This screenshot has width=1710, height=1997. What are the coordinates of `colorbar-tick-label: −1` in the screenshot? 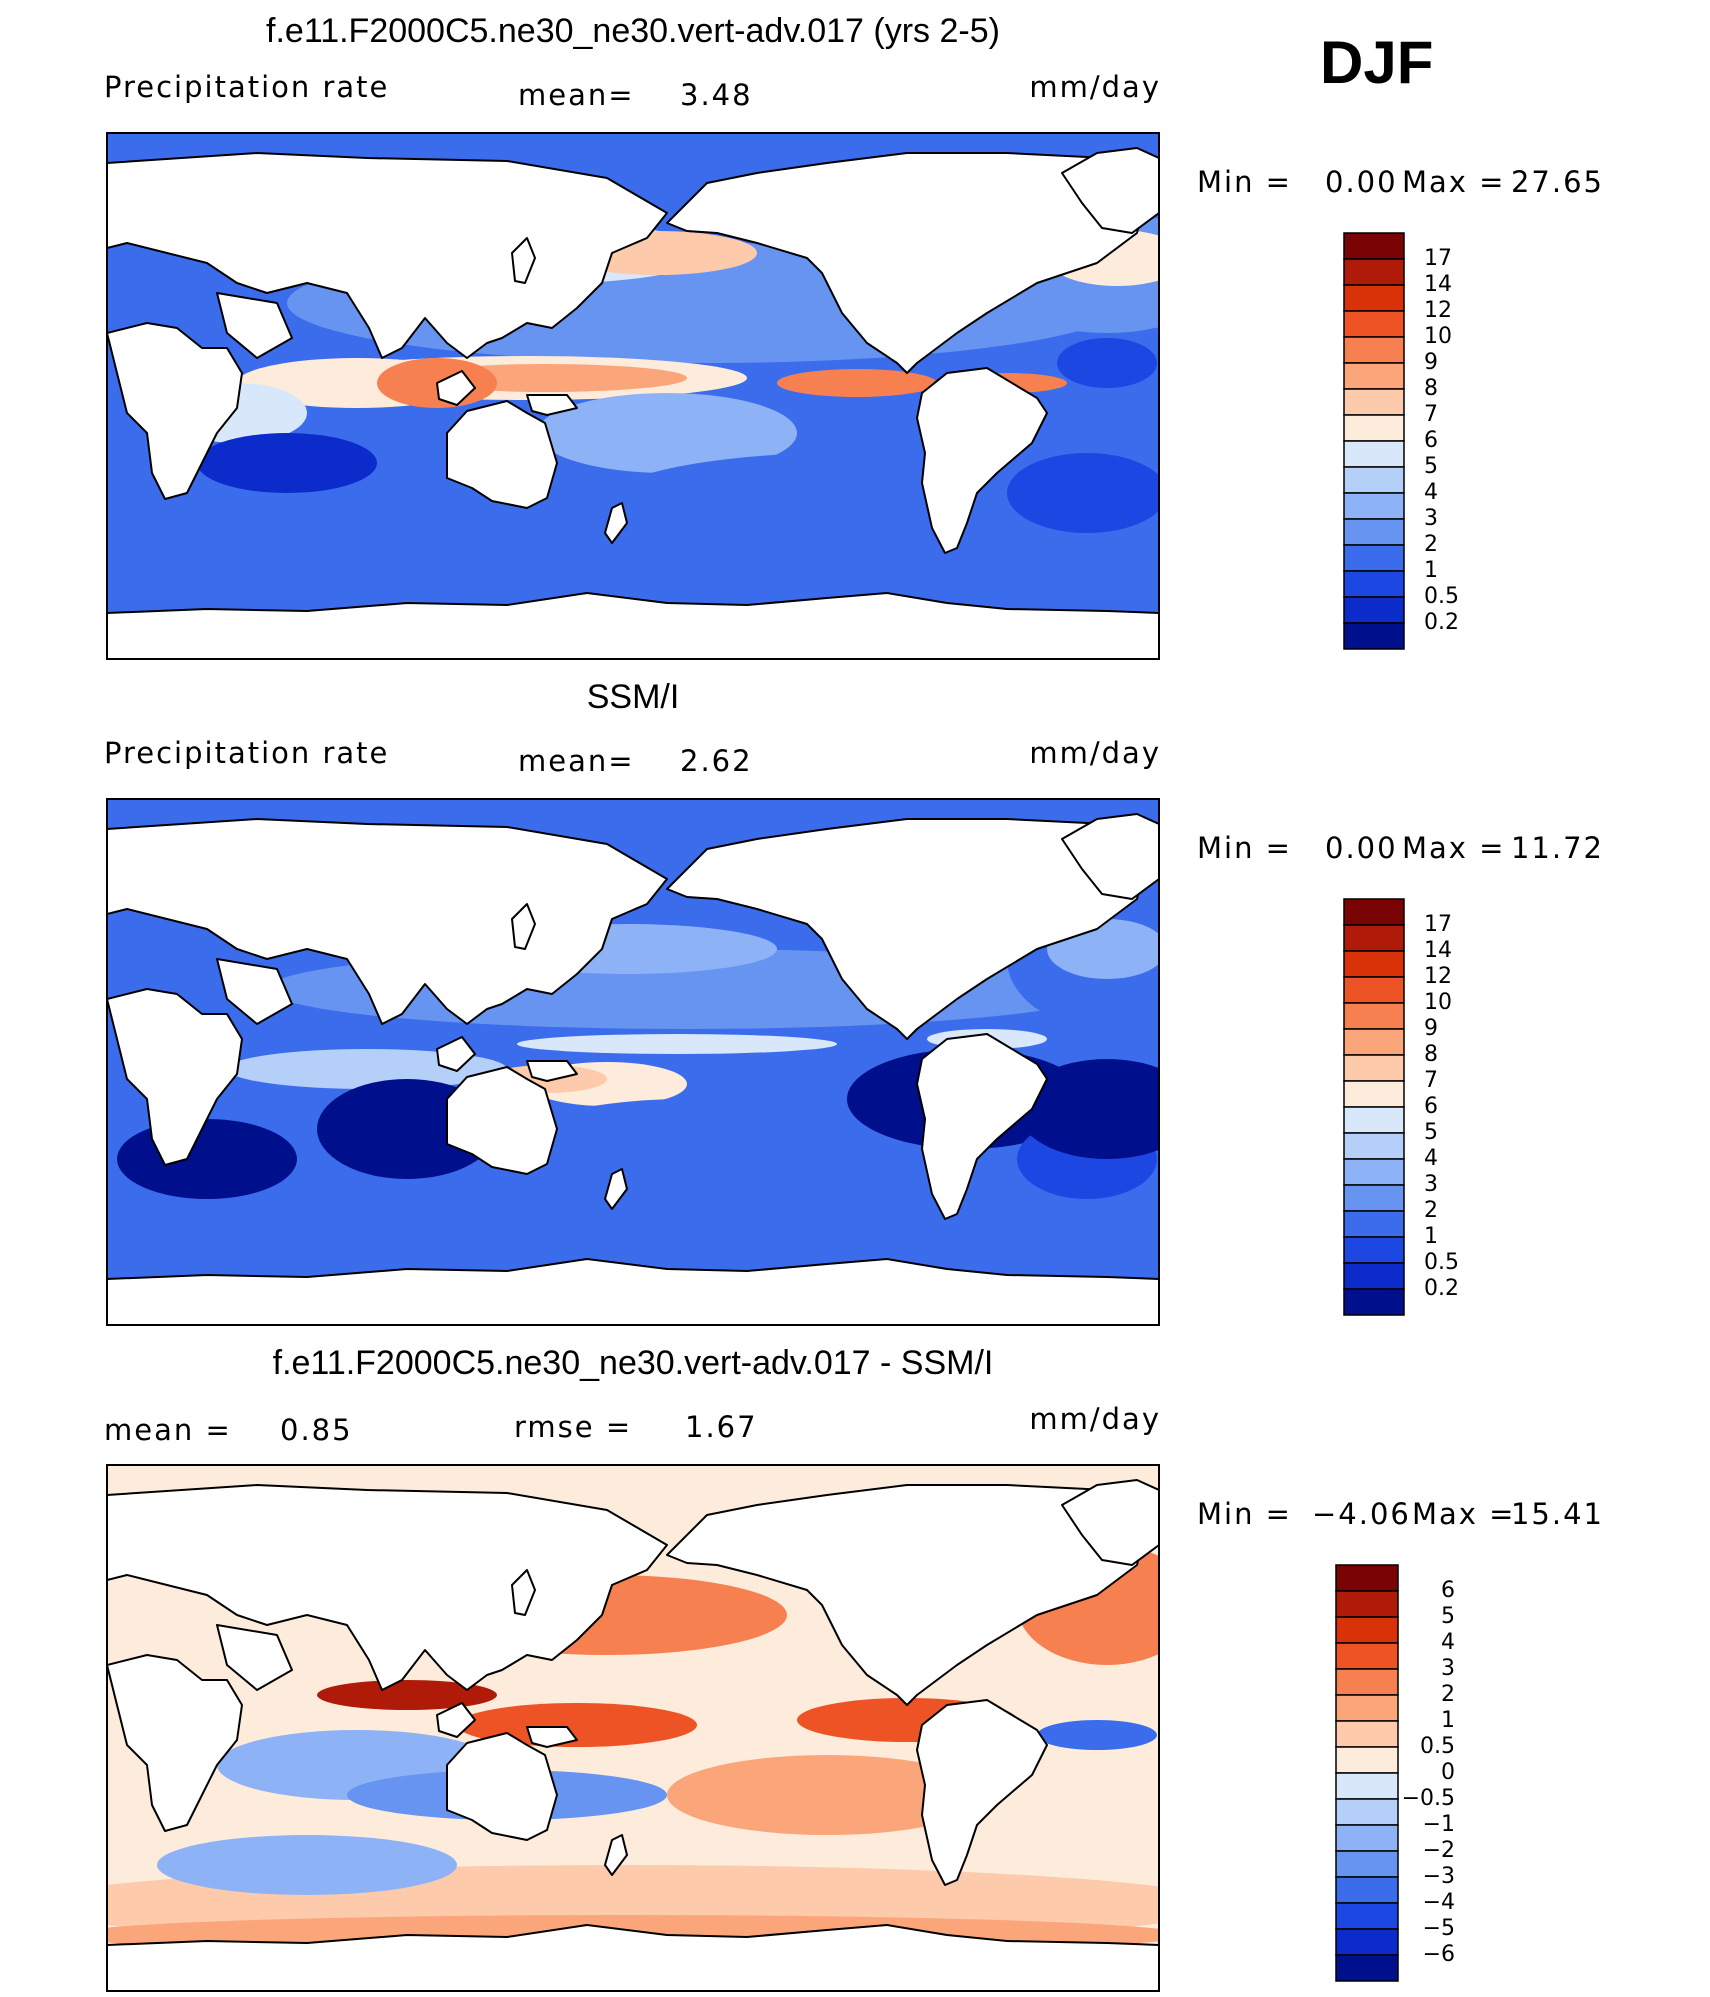 It's located at (1438, 1824).